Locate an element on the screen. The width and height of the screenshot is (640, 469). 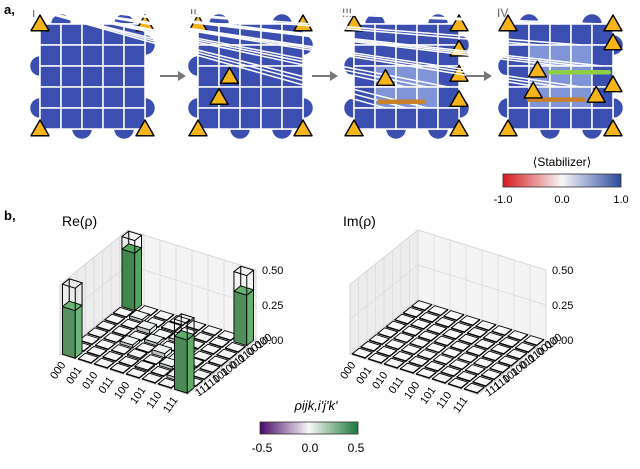
im-rho-title: Im(ρ) is located at coordinates (359, 221).